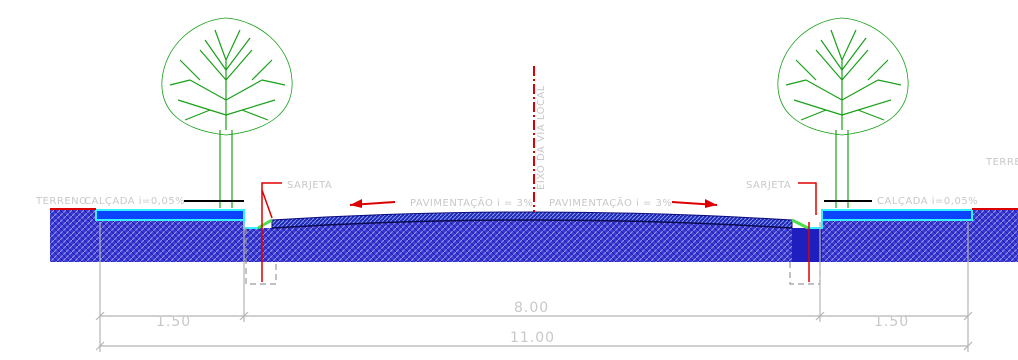 This screenshot has height=360, width=1018. I want to click on slope-arrow-right, so click(694, 203).